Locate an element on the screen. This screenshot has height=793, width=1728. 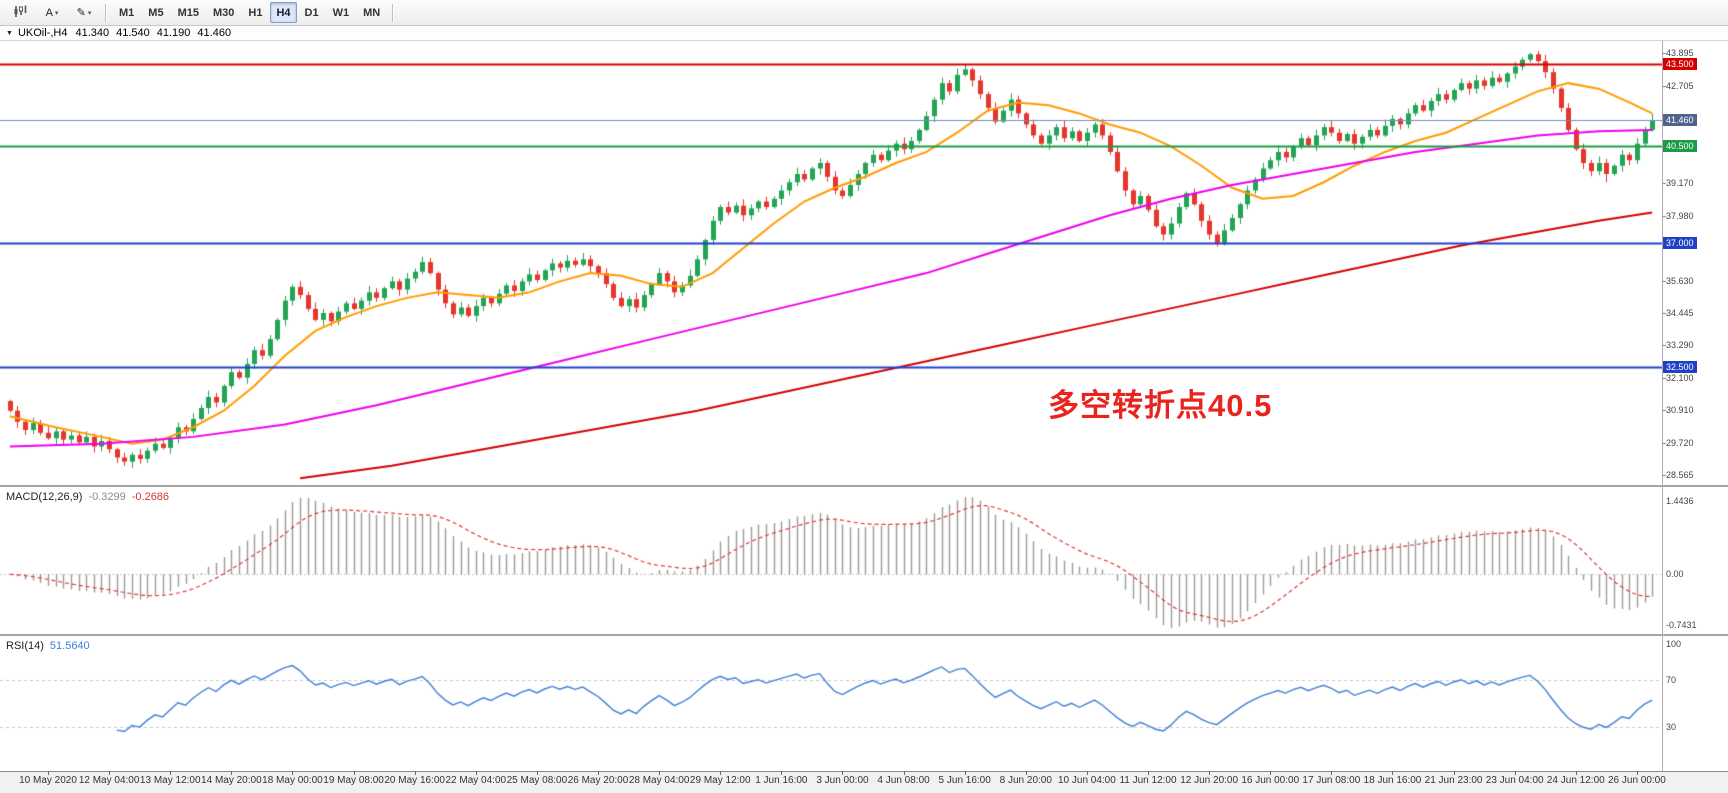
time-label: 18 Jun 16:00 is located at coordinates (1392, 780).